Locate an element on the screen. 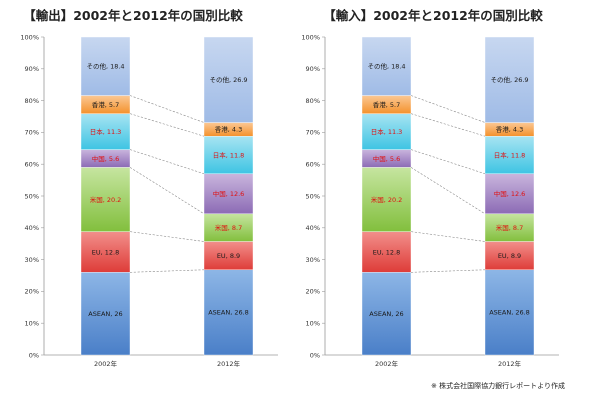 This screenshot has width=600, height=404. chart-title: 【輸出】2002年と2012年の国別比較 is located at coordinates (133, 15).